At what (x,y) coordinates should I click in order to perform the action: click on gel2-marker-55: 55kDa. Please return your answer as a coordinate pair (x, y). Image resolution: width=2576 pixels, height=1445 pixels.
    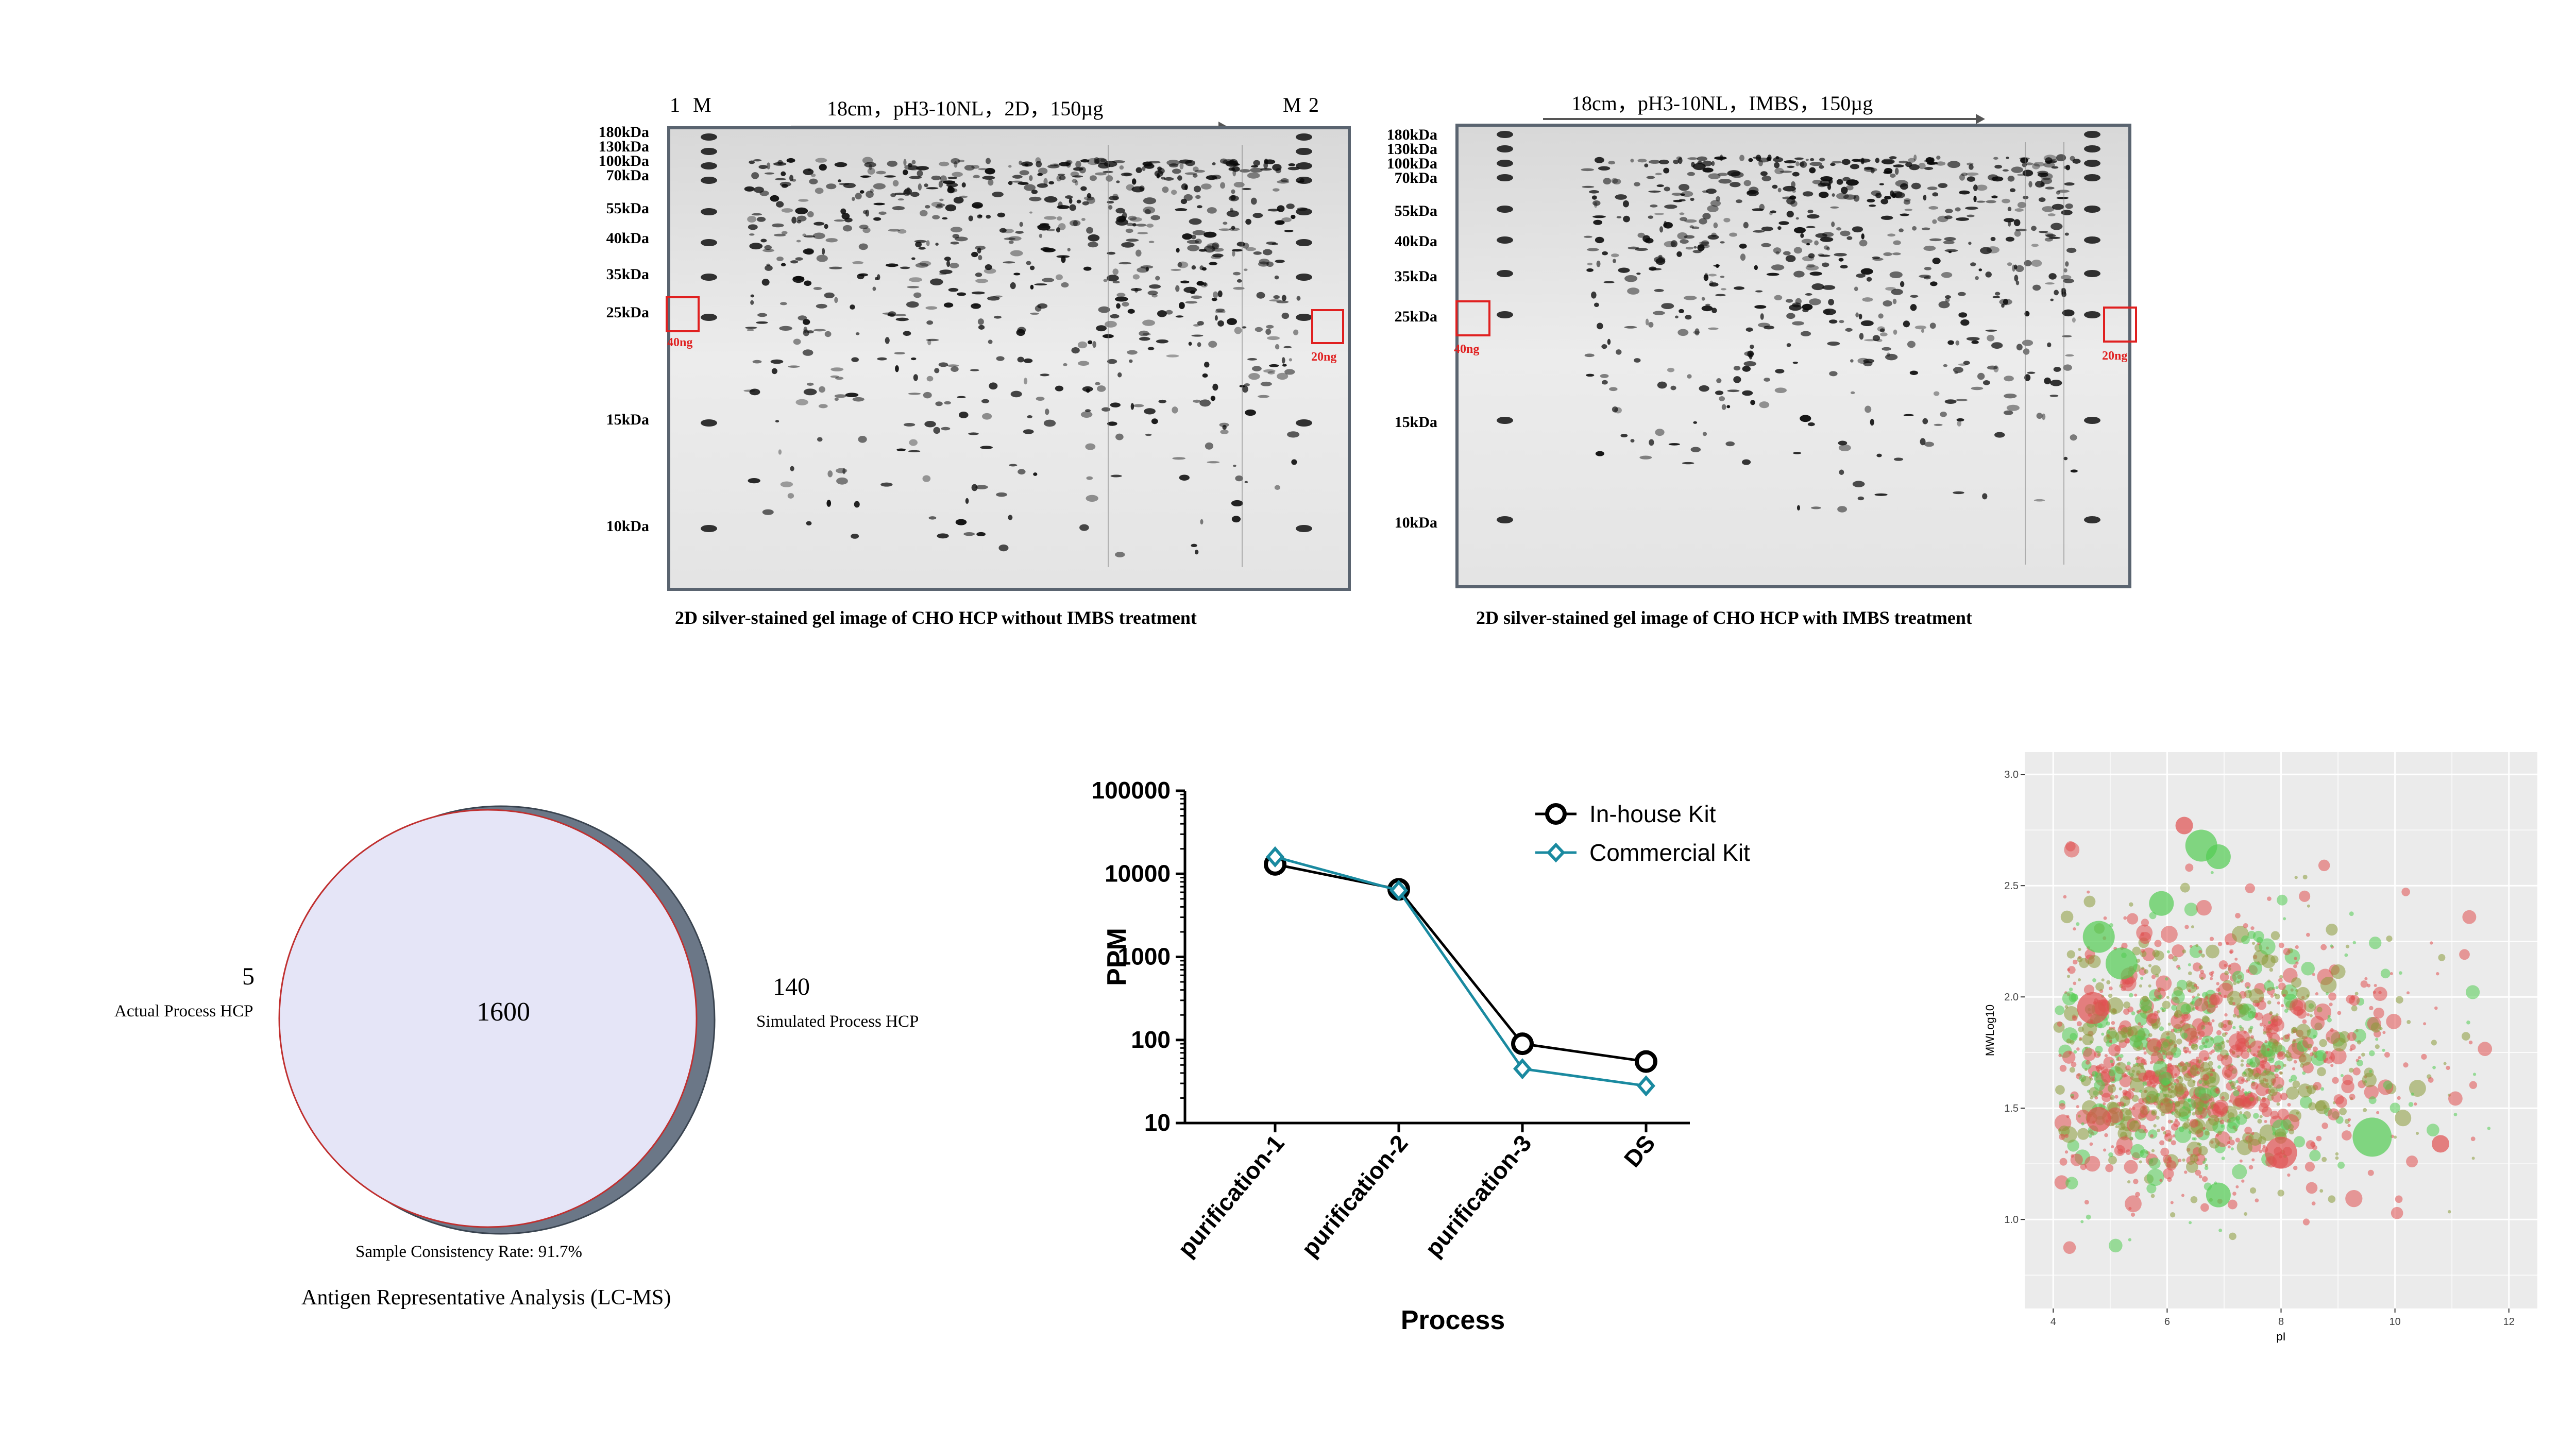
    Looking at the image, I should click on (1415, 210).